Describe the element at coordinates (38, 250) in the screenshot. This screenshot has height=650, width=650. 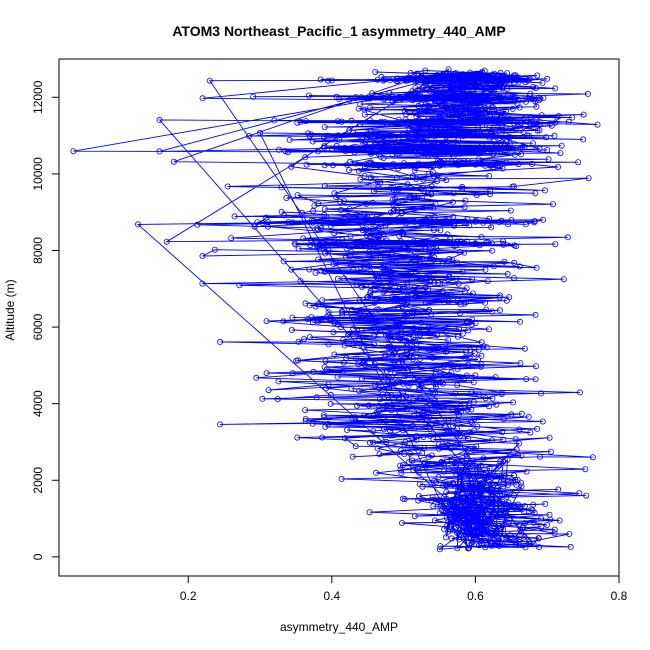
I see `y-tick-label: 8000` at that location.